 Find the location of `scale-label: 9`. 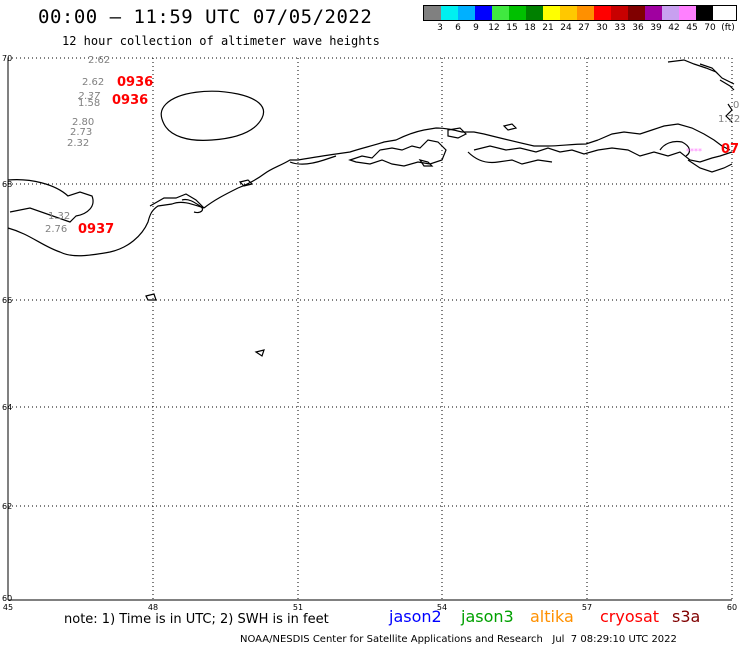

scale-label: 9 is located at coordinates (476, 28).